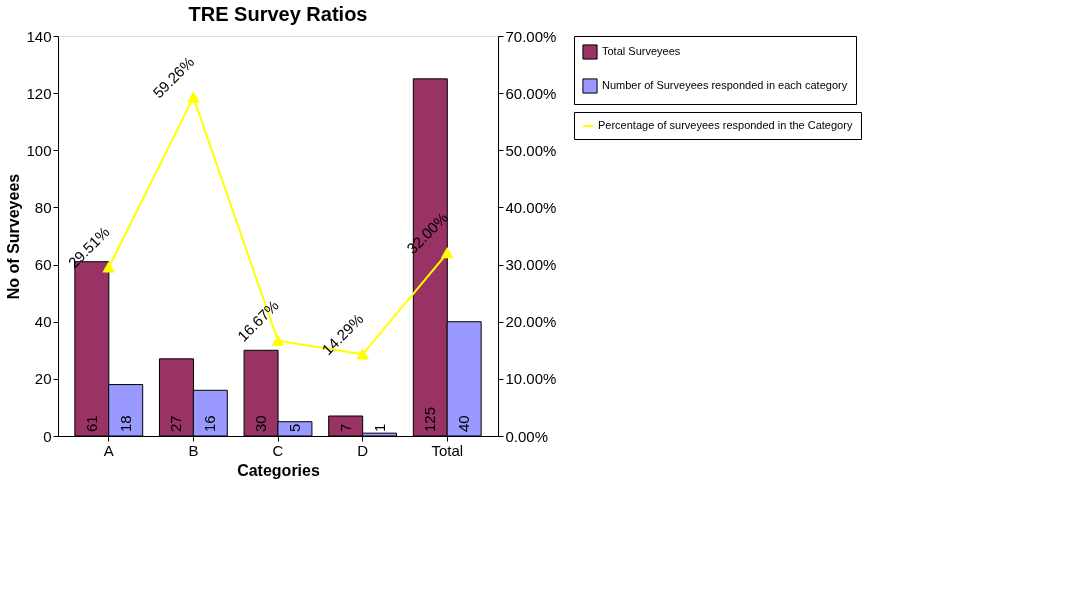 The width and height of the screenshot is (1079, 596). Describe the element at coordinates (278, 14) in the screenshot. I see `chart-title: TRE Survey Ratios` at that location.